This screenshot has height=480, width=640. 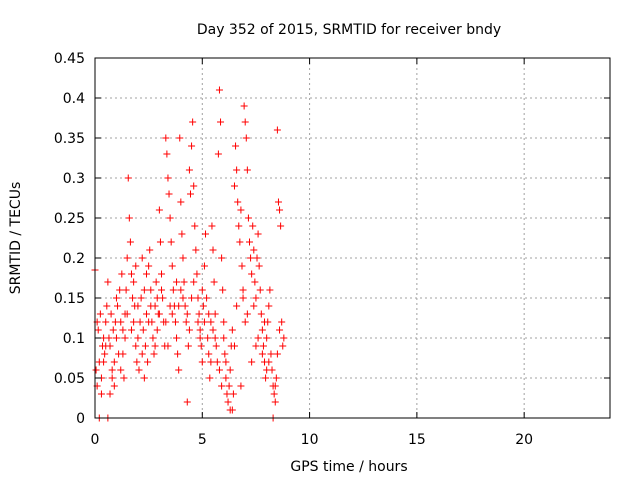 I want to click on y-axis-label: SRMTID / TECUs, so click(x=16, y=238).